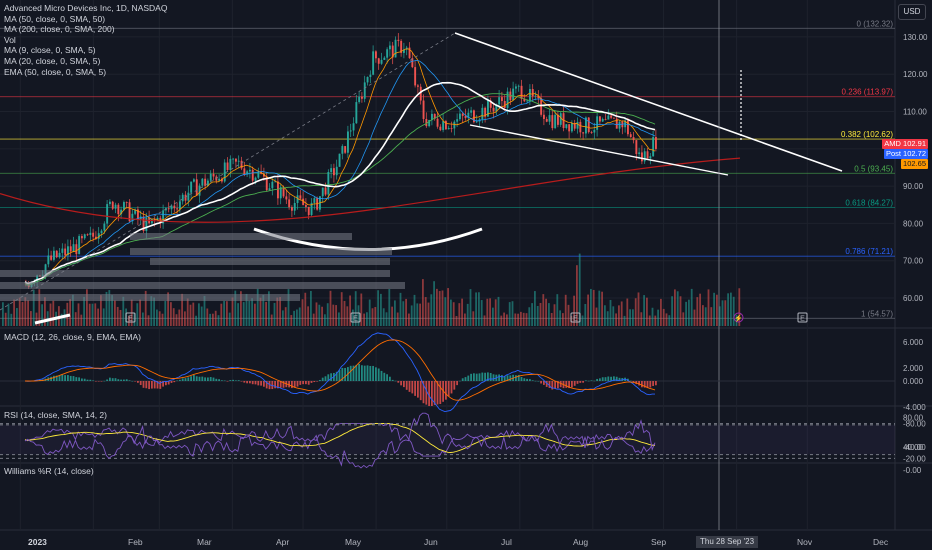  What do you see at coordinates (59, 29) in the screenshot?
I see `legend-ma200: MA (200, close, 0, SMA, 200)` at bounding box center [59, 29].